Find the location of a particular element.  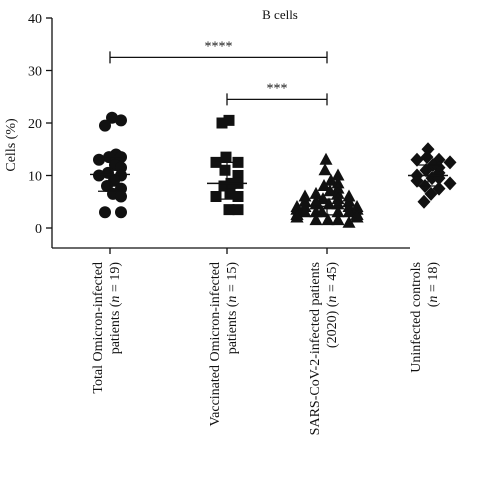

x-category-label-line: Uninfected controls is located at coordinates (416, 317).